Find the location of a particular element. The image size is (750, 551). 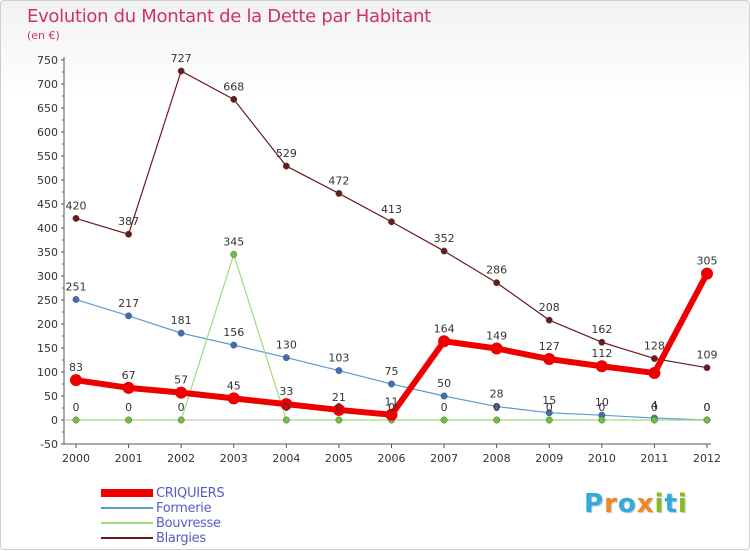

proxiti-logo: Proxiti is located at coordinates (636, 504).